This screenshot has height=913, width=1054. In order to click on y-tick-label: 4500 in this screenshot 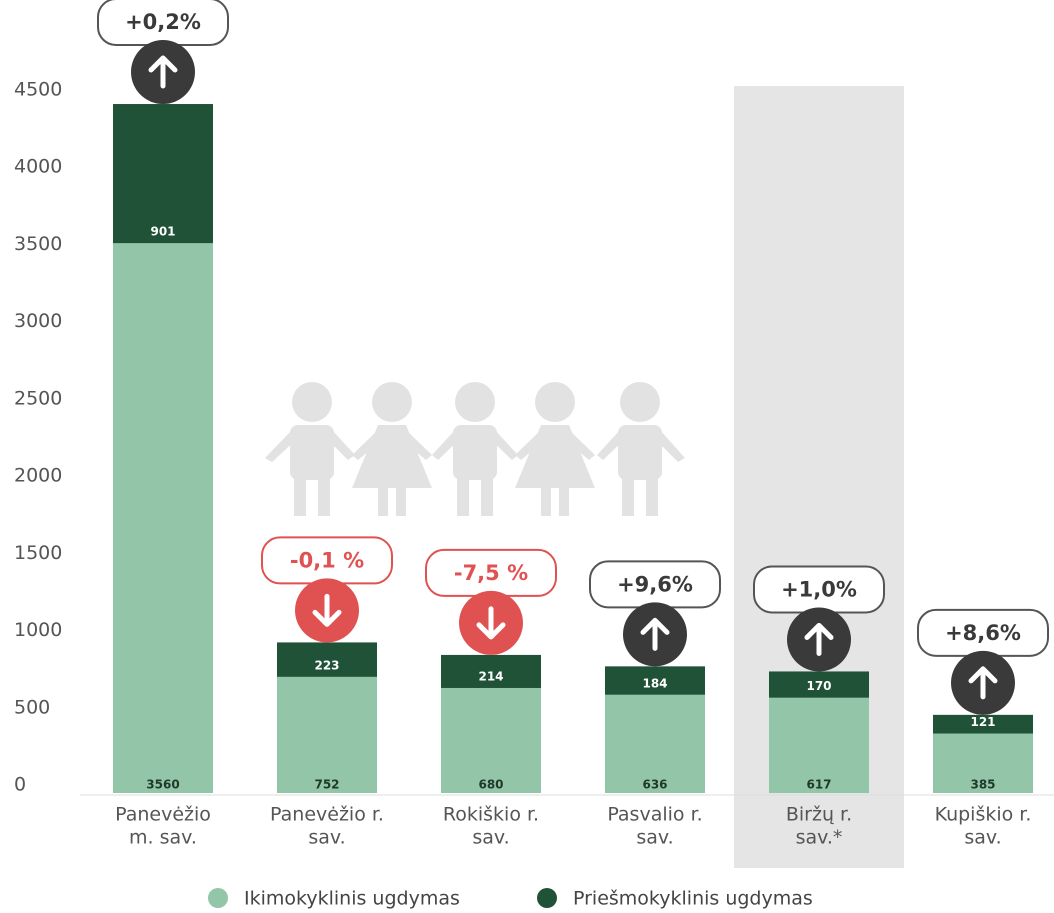, I will do `click(38, 90)`.